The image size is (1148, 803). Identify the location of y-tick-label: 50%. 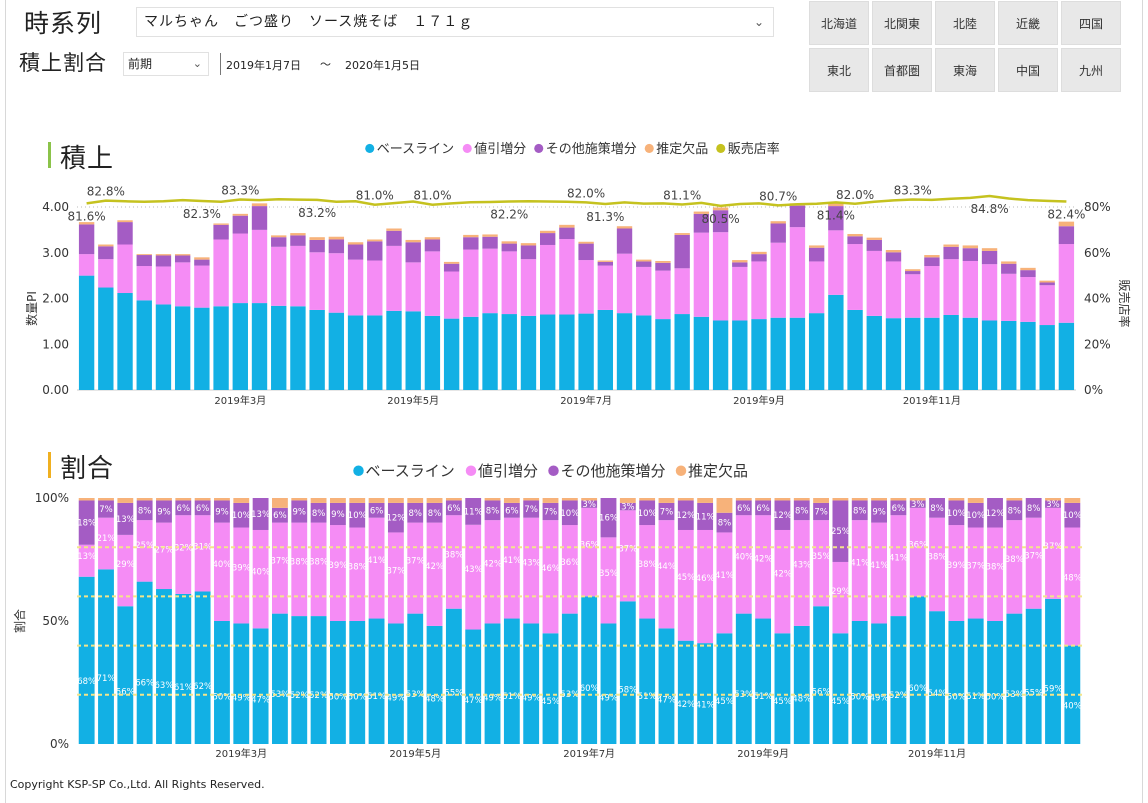
(55, 621).